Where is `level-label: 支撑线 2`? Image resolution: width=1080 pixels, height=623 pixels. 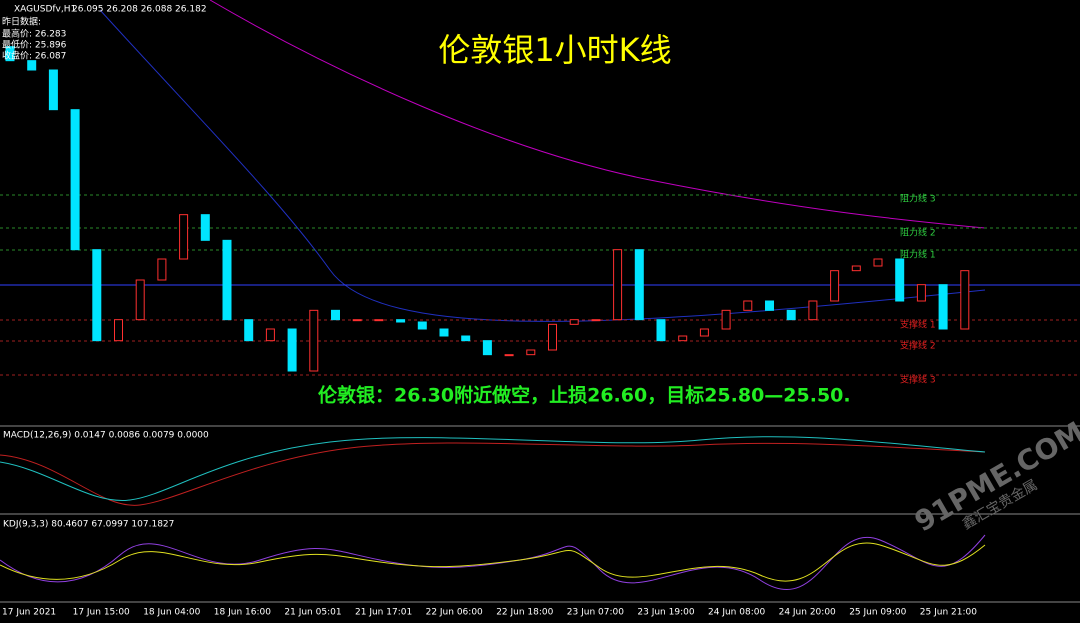
level-label: 支撑线 2 is located at coordinates (918, 346).